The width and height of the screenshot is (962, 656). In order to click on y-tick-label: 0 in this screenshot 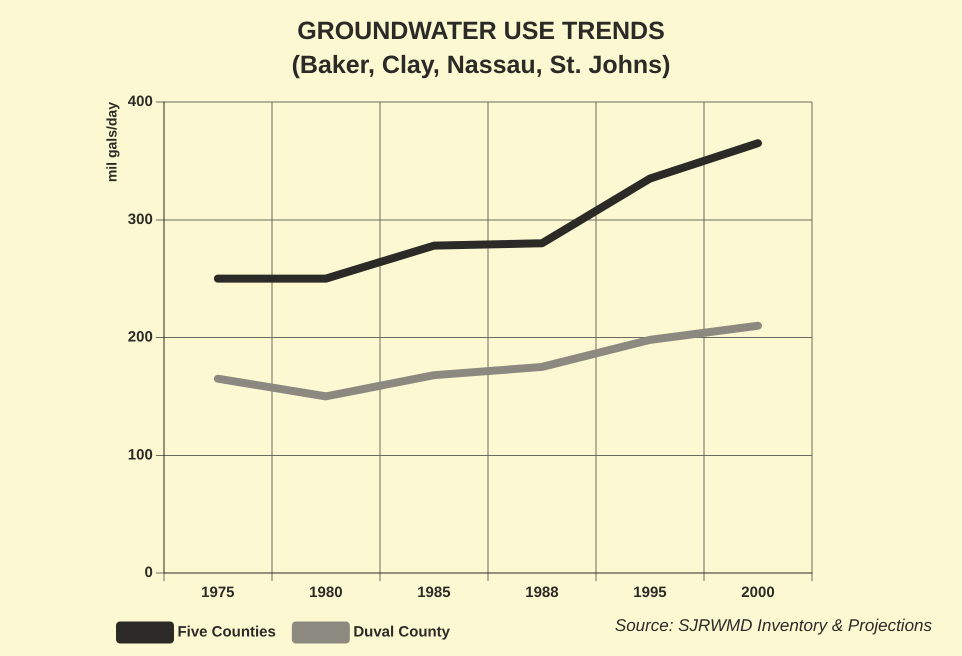, I will do `click(148, 573)`.